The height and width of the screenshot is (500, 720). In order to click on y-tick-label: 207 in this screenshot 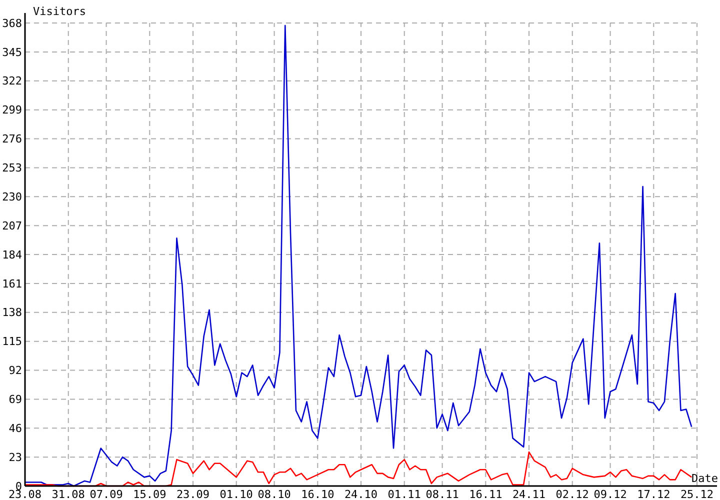, I will do `click(12, 225)`.